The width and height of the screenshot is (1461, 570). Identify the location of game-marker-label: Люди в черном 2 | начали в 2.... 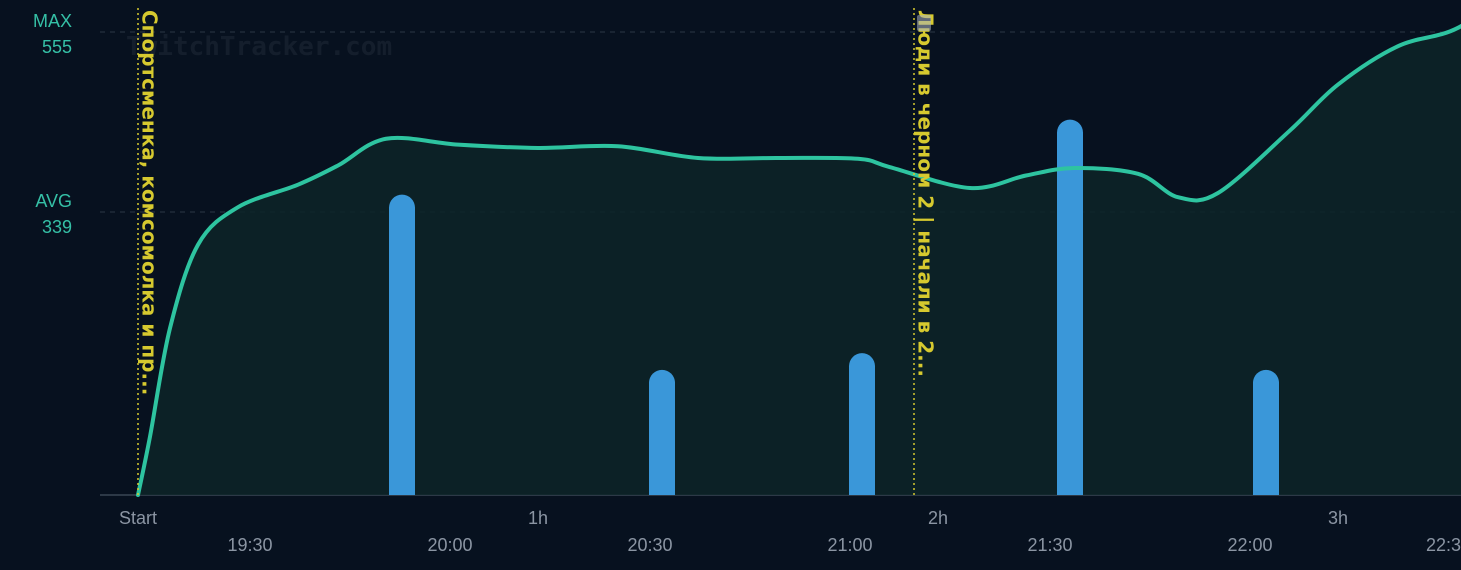
(926, 193).